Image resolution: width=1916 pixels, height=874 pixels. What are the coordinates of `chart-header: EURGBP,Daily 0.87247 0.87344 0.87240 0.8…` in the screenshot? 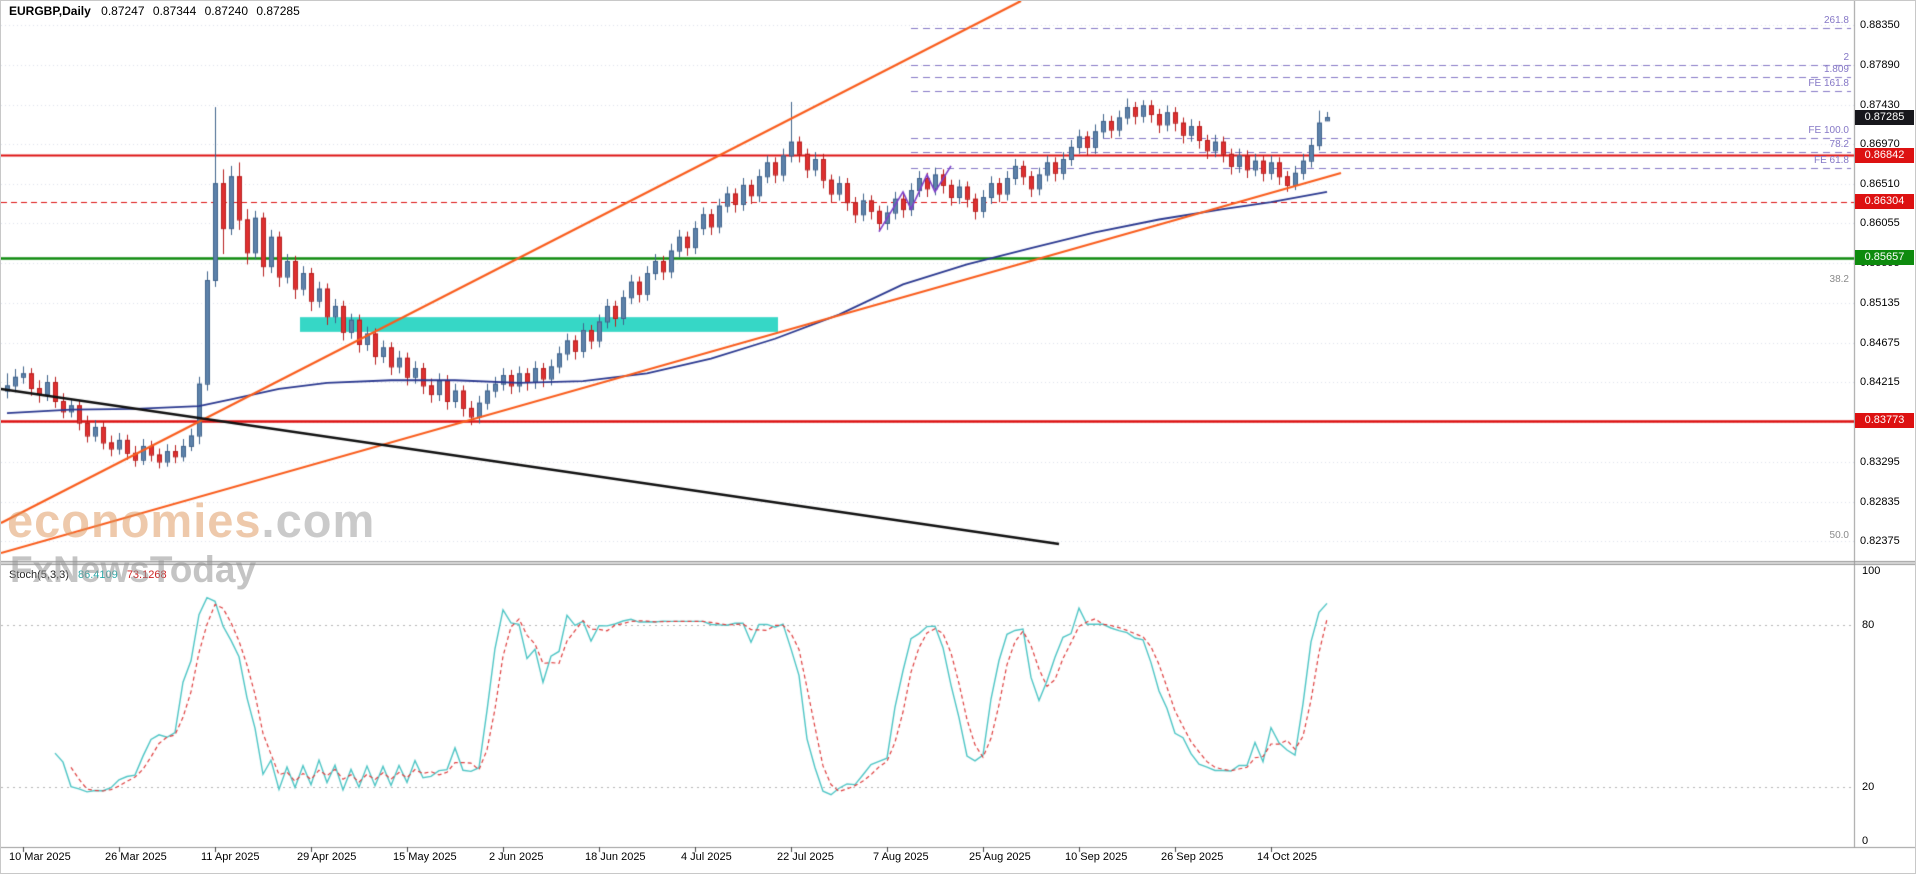 It's located at (157, 11).